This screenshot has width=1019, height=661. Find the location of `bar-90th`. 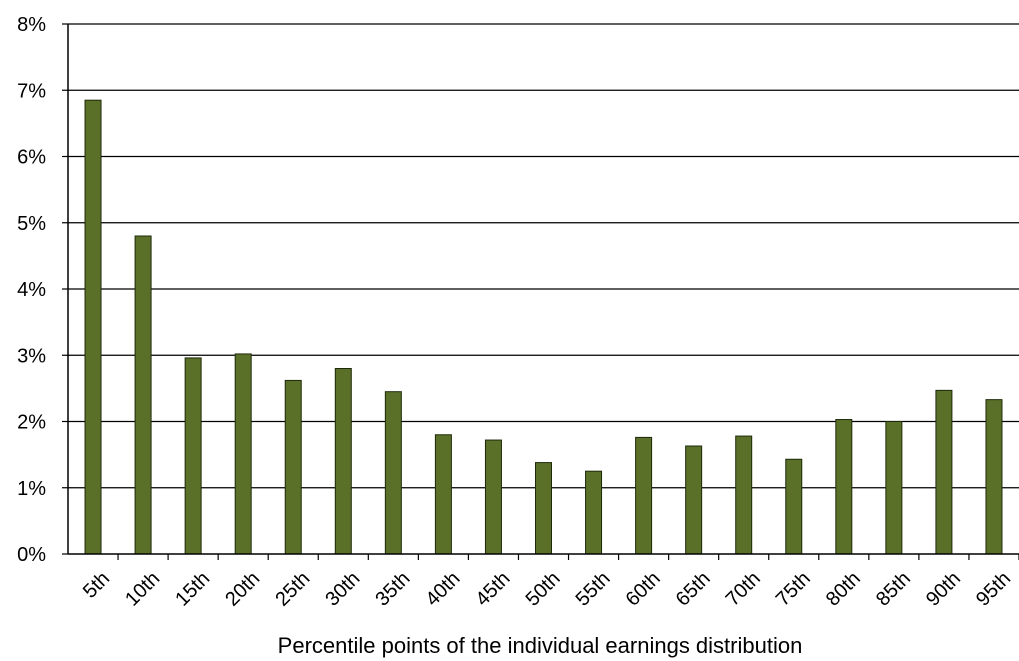

bar-90th is located at coordinates (944, 472).